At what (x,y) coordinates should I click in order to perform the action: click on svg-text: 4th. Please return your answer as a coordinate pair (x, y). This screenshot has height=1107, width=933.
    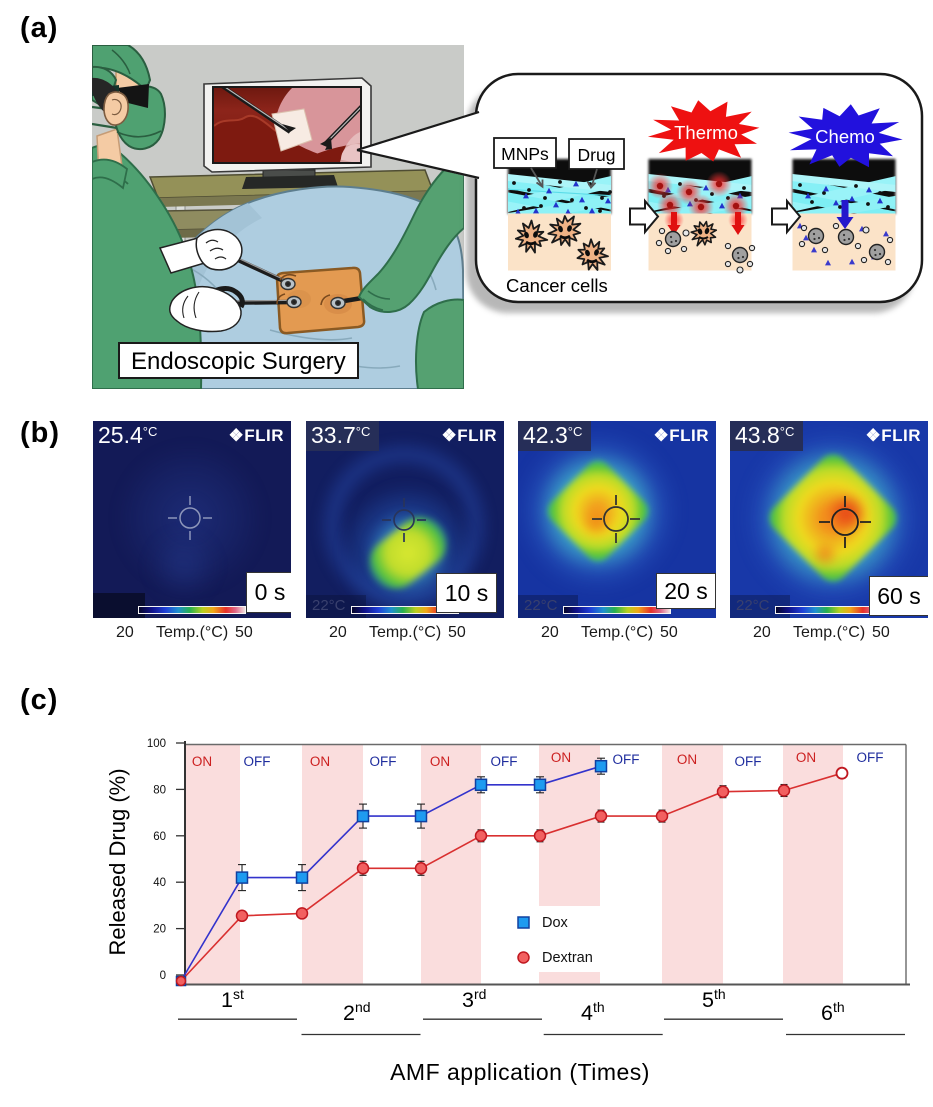
    Looking at the image, I should click on (593, 1012).